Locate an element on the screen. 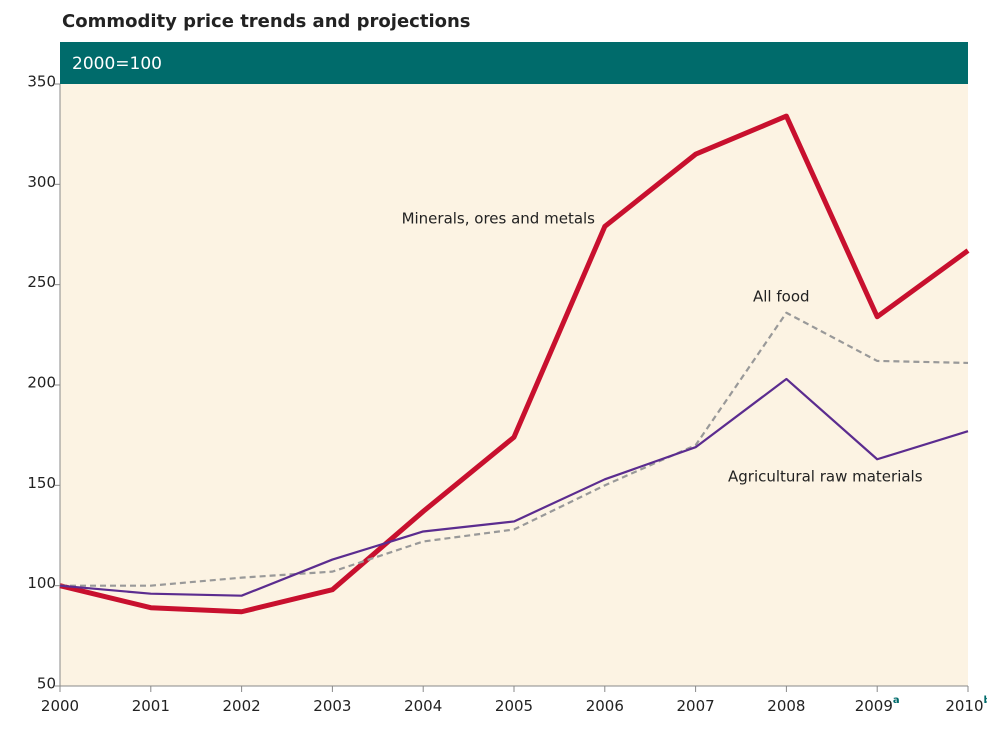  y-tick-label: 300 is located at coordinates (41, 182).